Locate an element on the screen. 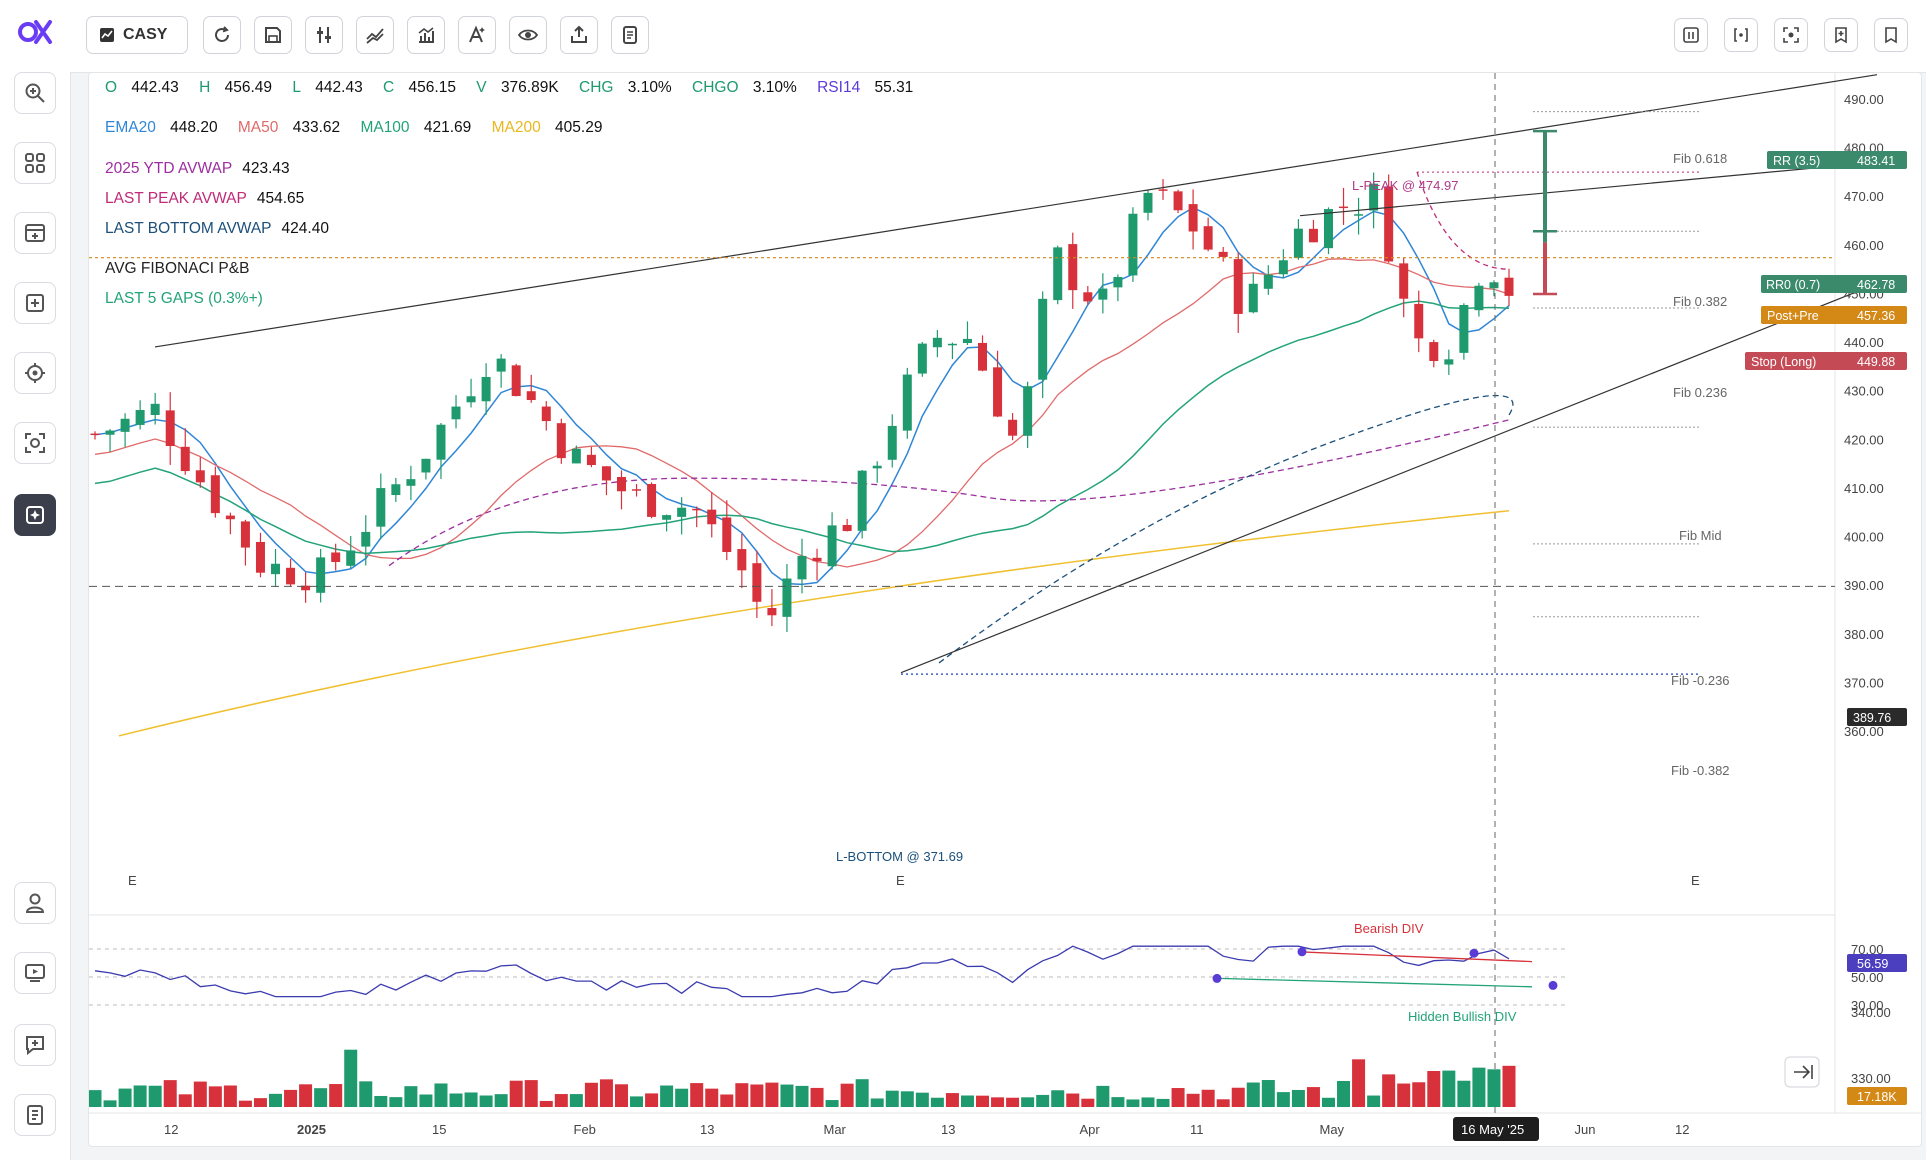 The width and height of the screenshot is (1926, 1160). indicator-settings-button is located at coordinates (324, 35).